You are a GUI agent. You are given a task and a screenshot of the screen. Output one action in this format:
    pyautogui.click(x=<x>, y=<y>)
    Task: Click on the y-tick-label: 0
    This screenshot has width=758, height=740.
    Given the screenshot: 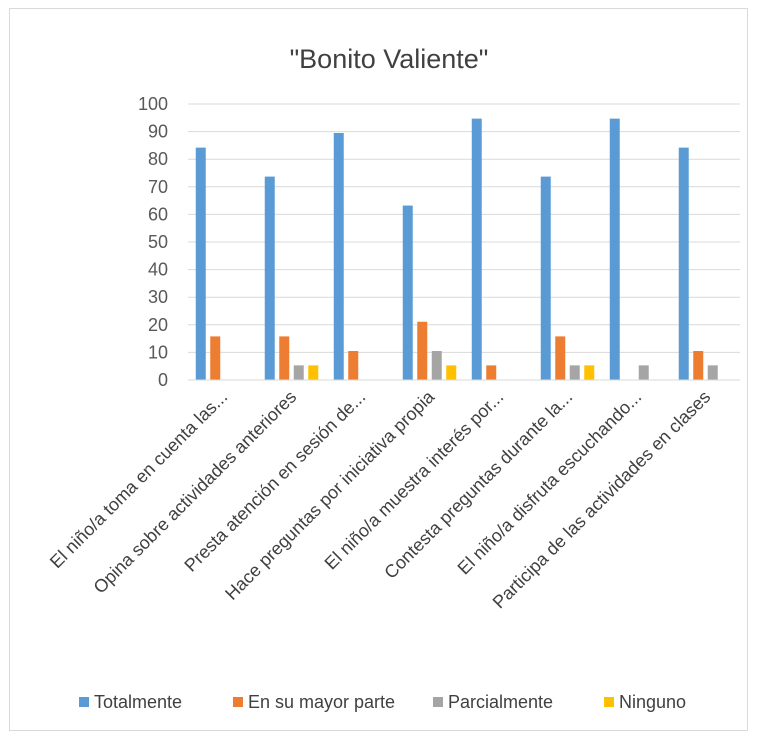 What is the action you would take?
    pyautogui.click(x=163, y=380)
    